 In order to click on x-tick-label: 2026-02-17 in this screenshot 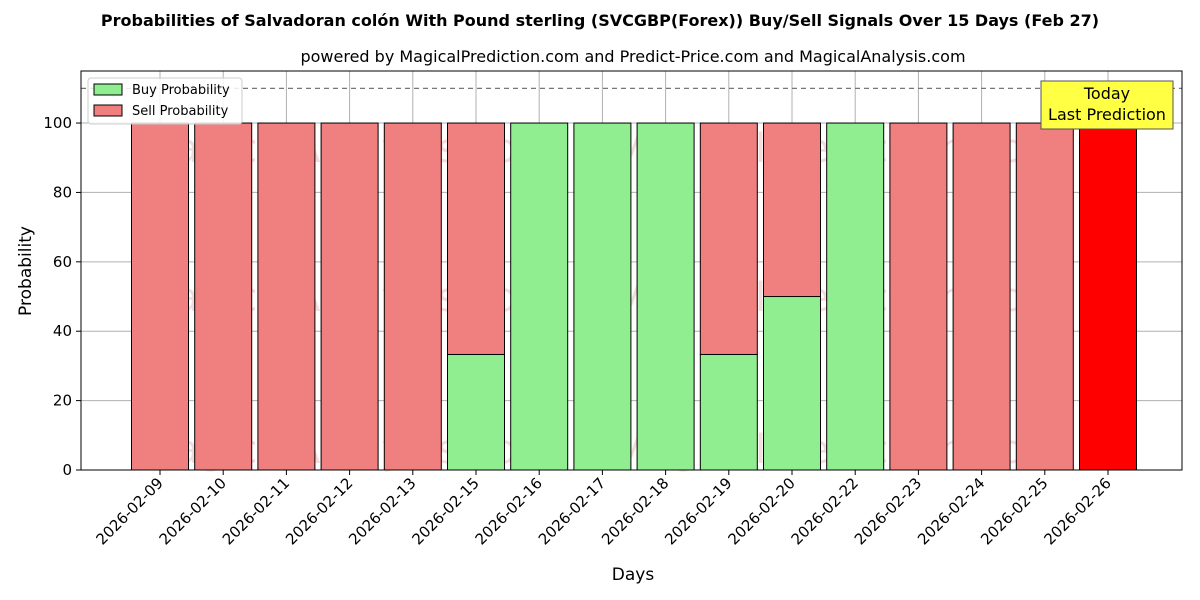, I will do `click(572, 511)`.